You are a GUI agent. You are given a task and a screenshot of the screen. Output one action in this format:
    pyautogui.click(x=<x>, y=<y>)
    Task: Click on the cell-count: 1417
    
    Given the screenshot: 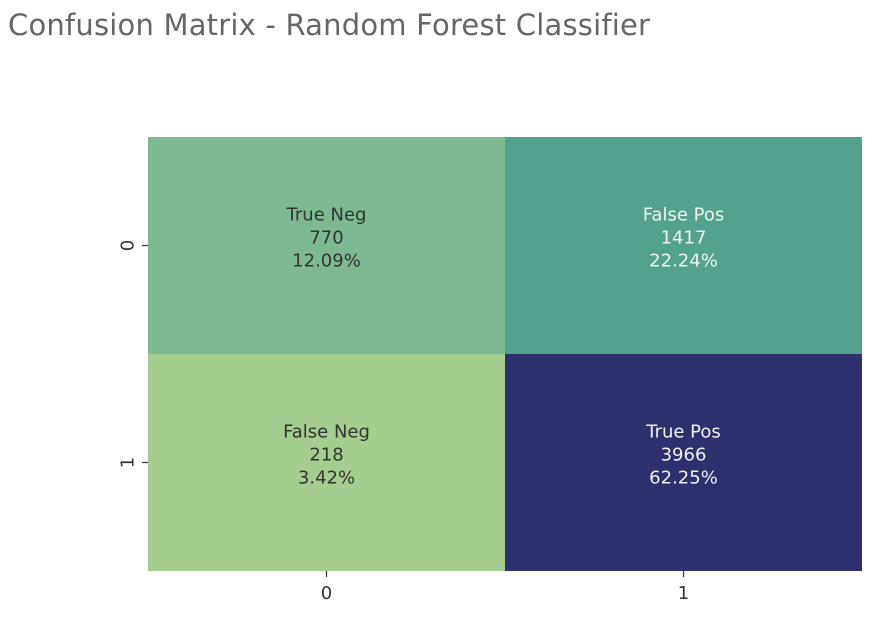 What is the action you would take?
    pyautogui.click(x=684, y=238)
    